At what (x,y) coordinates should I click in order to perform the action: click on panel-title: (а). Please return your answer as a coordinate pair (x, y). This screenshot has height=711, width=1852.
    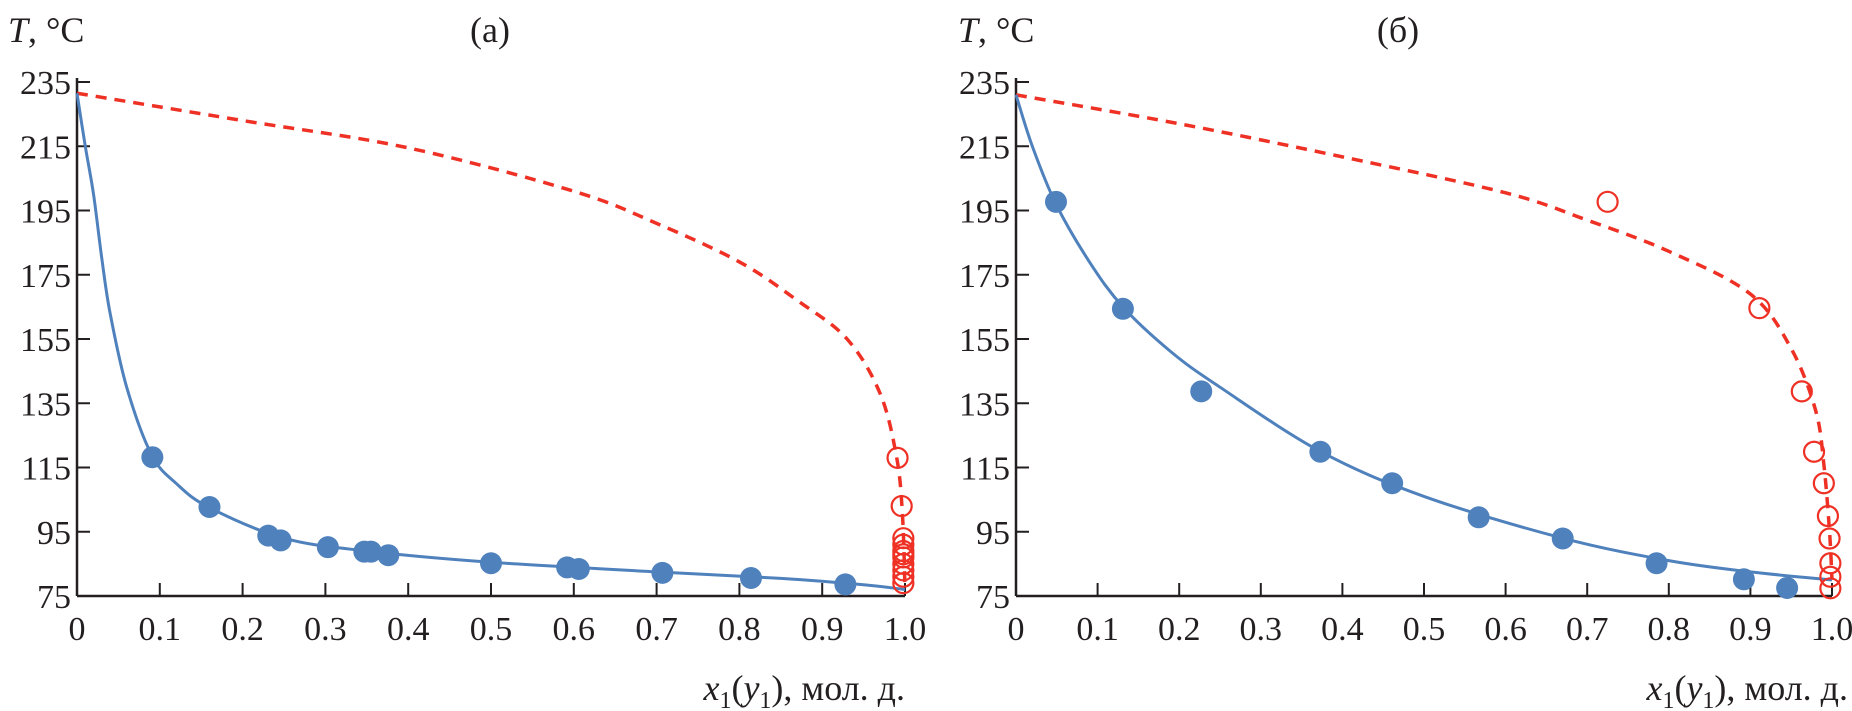
    Looking at the image, I should click on (490, 30).